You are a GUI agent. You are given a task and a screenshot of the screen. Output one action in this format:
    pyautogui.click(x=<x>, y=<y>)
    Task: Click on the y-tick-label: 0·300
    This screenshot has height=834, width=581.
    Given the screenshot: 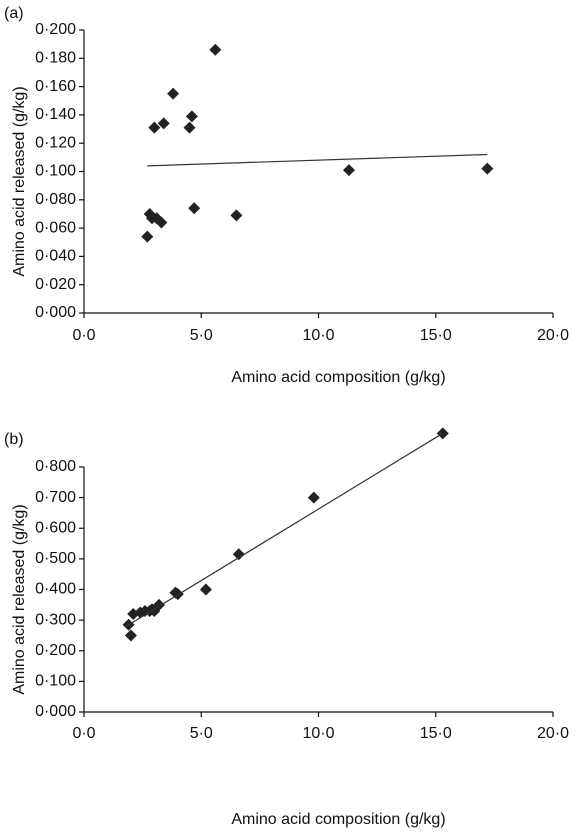 What is the action you would take?
    pyautogui.click(x=55, y=619)
    